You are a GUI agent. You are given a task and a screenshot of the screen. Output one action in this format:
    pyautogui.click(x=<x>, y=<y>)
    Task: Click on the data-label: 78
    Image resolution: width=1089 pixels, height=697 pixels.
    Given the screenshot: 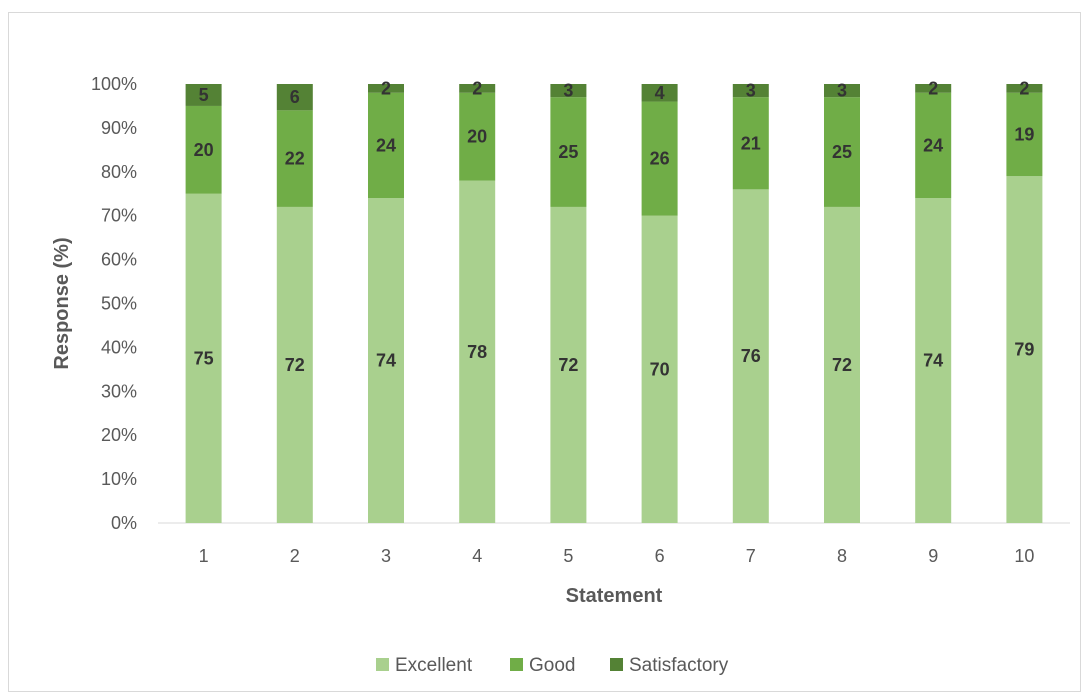 What is the action you would take?
    pyautogui.click(x=477, y=352)
    